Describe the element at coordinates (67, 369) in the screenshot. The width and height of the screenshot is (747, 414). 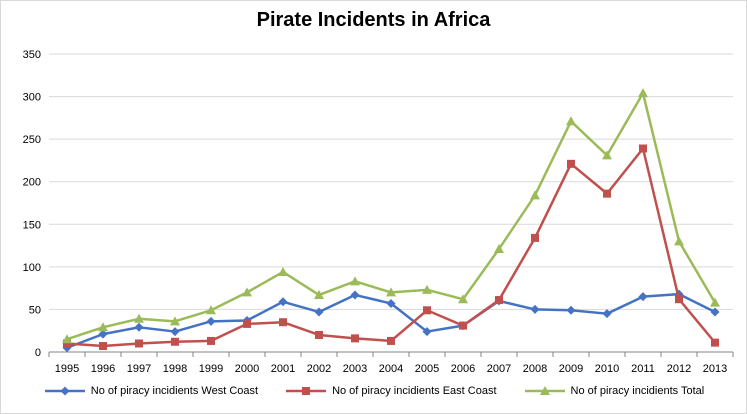
I see `x-tick-label: 1995` at that location.